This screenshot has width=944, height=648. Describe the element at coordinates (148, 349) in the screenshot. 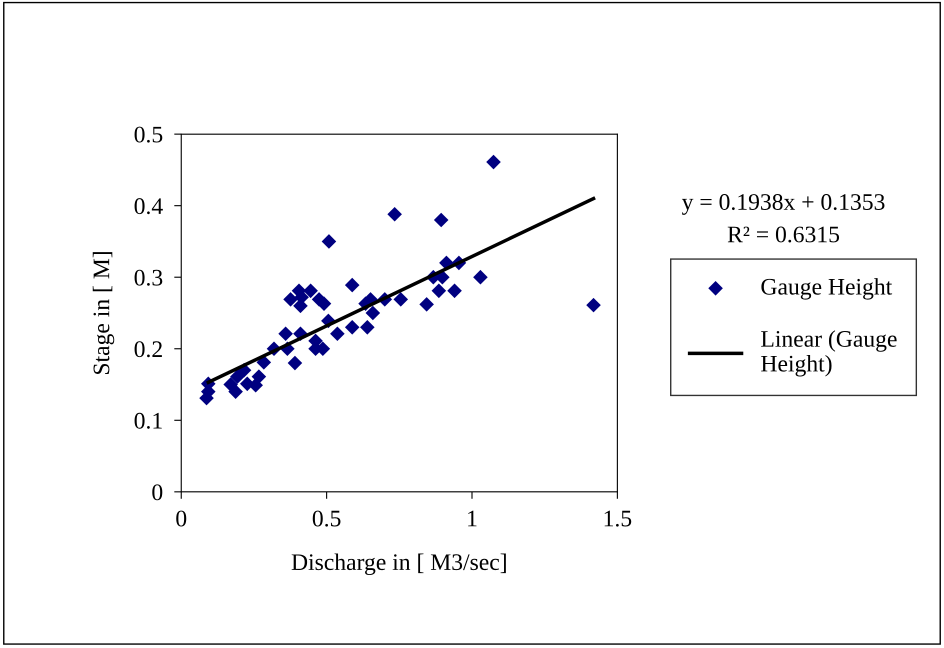

I see `y-tick-label: 0.2` at that location.